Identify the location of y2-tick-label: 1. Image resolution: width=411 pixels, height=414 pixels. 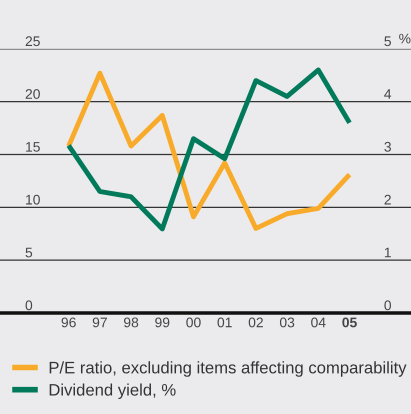
(387, 253).